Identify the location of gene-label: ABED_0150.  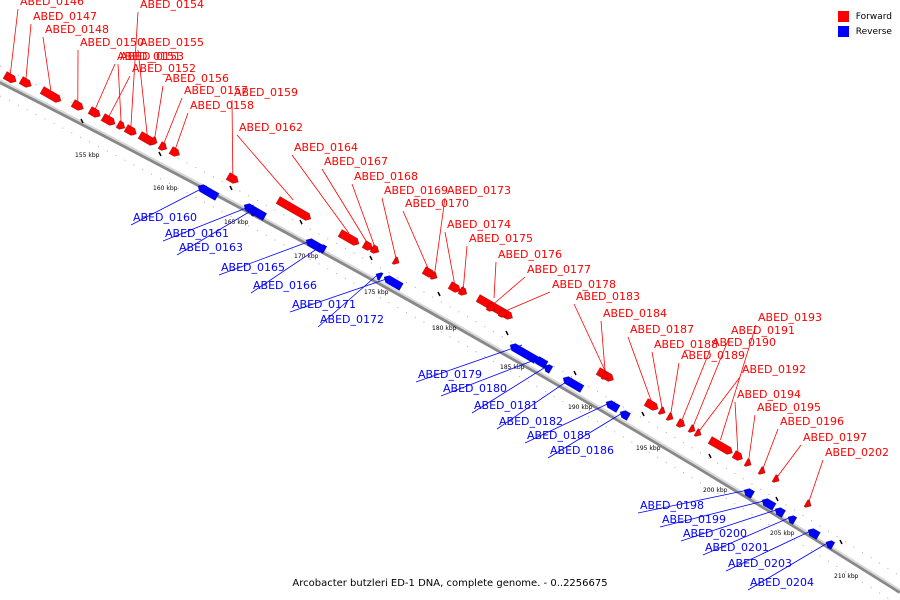
(112, 42).